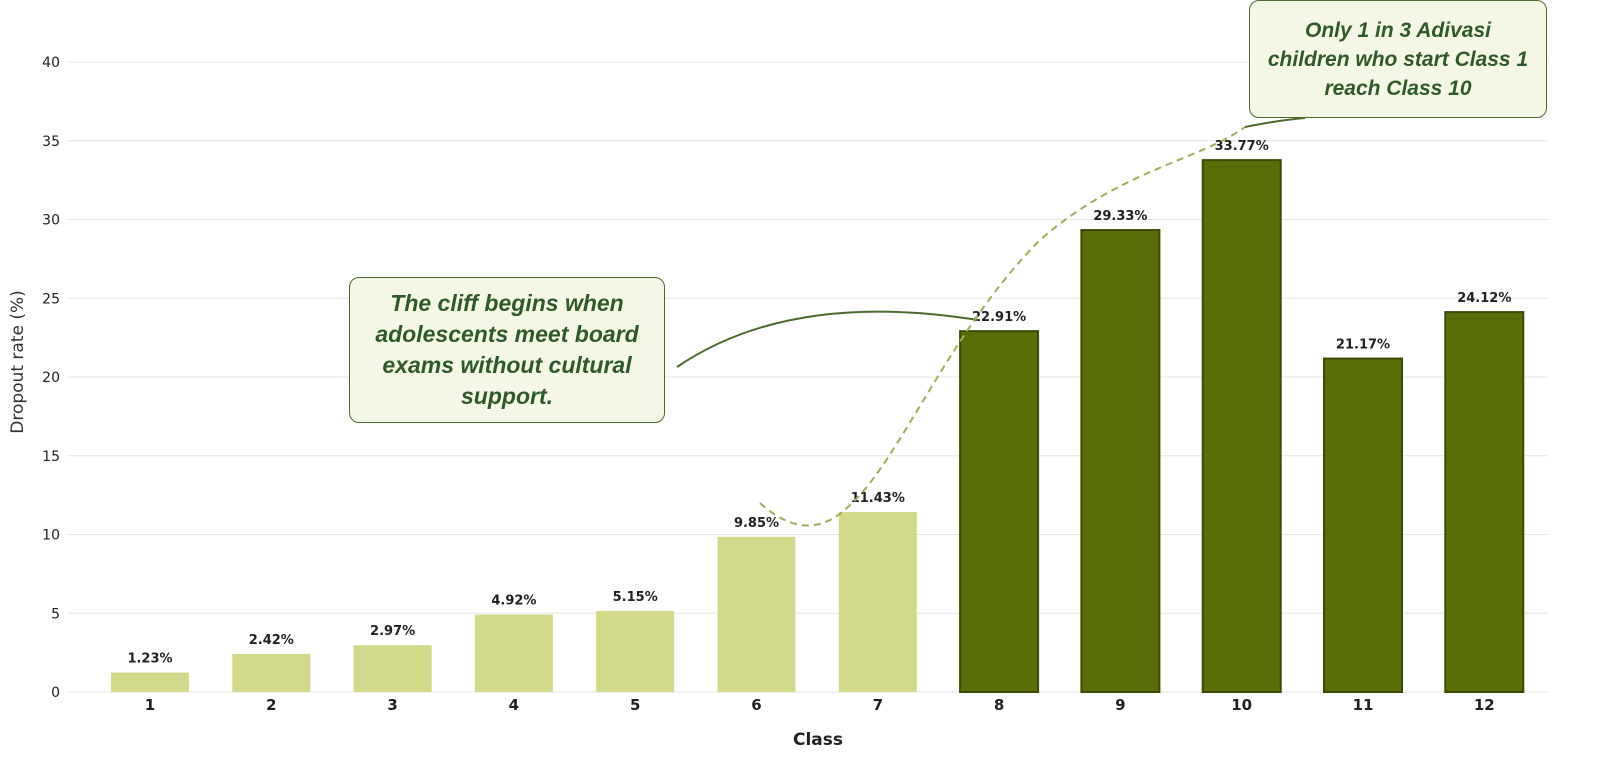 This screenshot has height=762, width=1600. I want to click on data-label-class-8: 22.91%, so click(999, 317).